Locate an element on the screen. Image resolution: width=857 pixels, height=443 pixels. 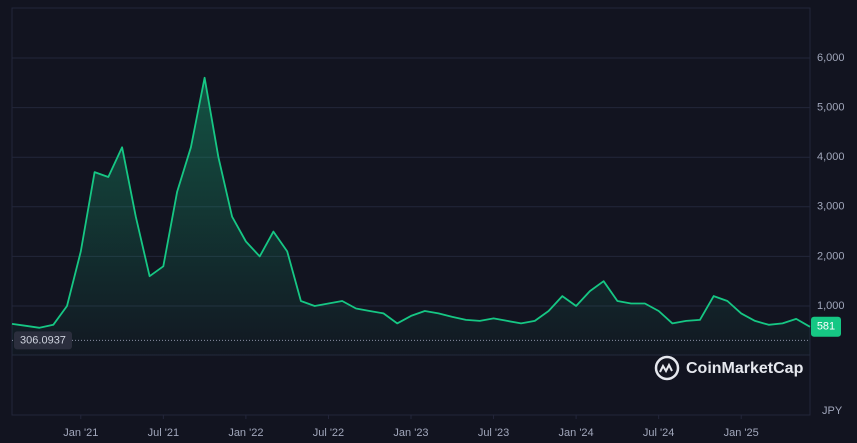
x-tick-label: Jan '21 is located at coordinates (80, 433).